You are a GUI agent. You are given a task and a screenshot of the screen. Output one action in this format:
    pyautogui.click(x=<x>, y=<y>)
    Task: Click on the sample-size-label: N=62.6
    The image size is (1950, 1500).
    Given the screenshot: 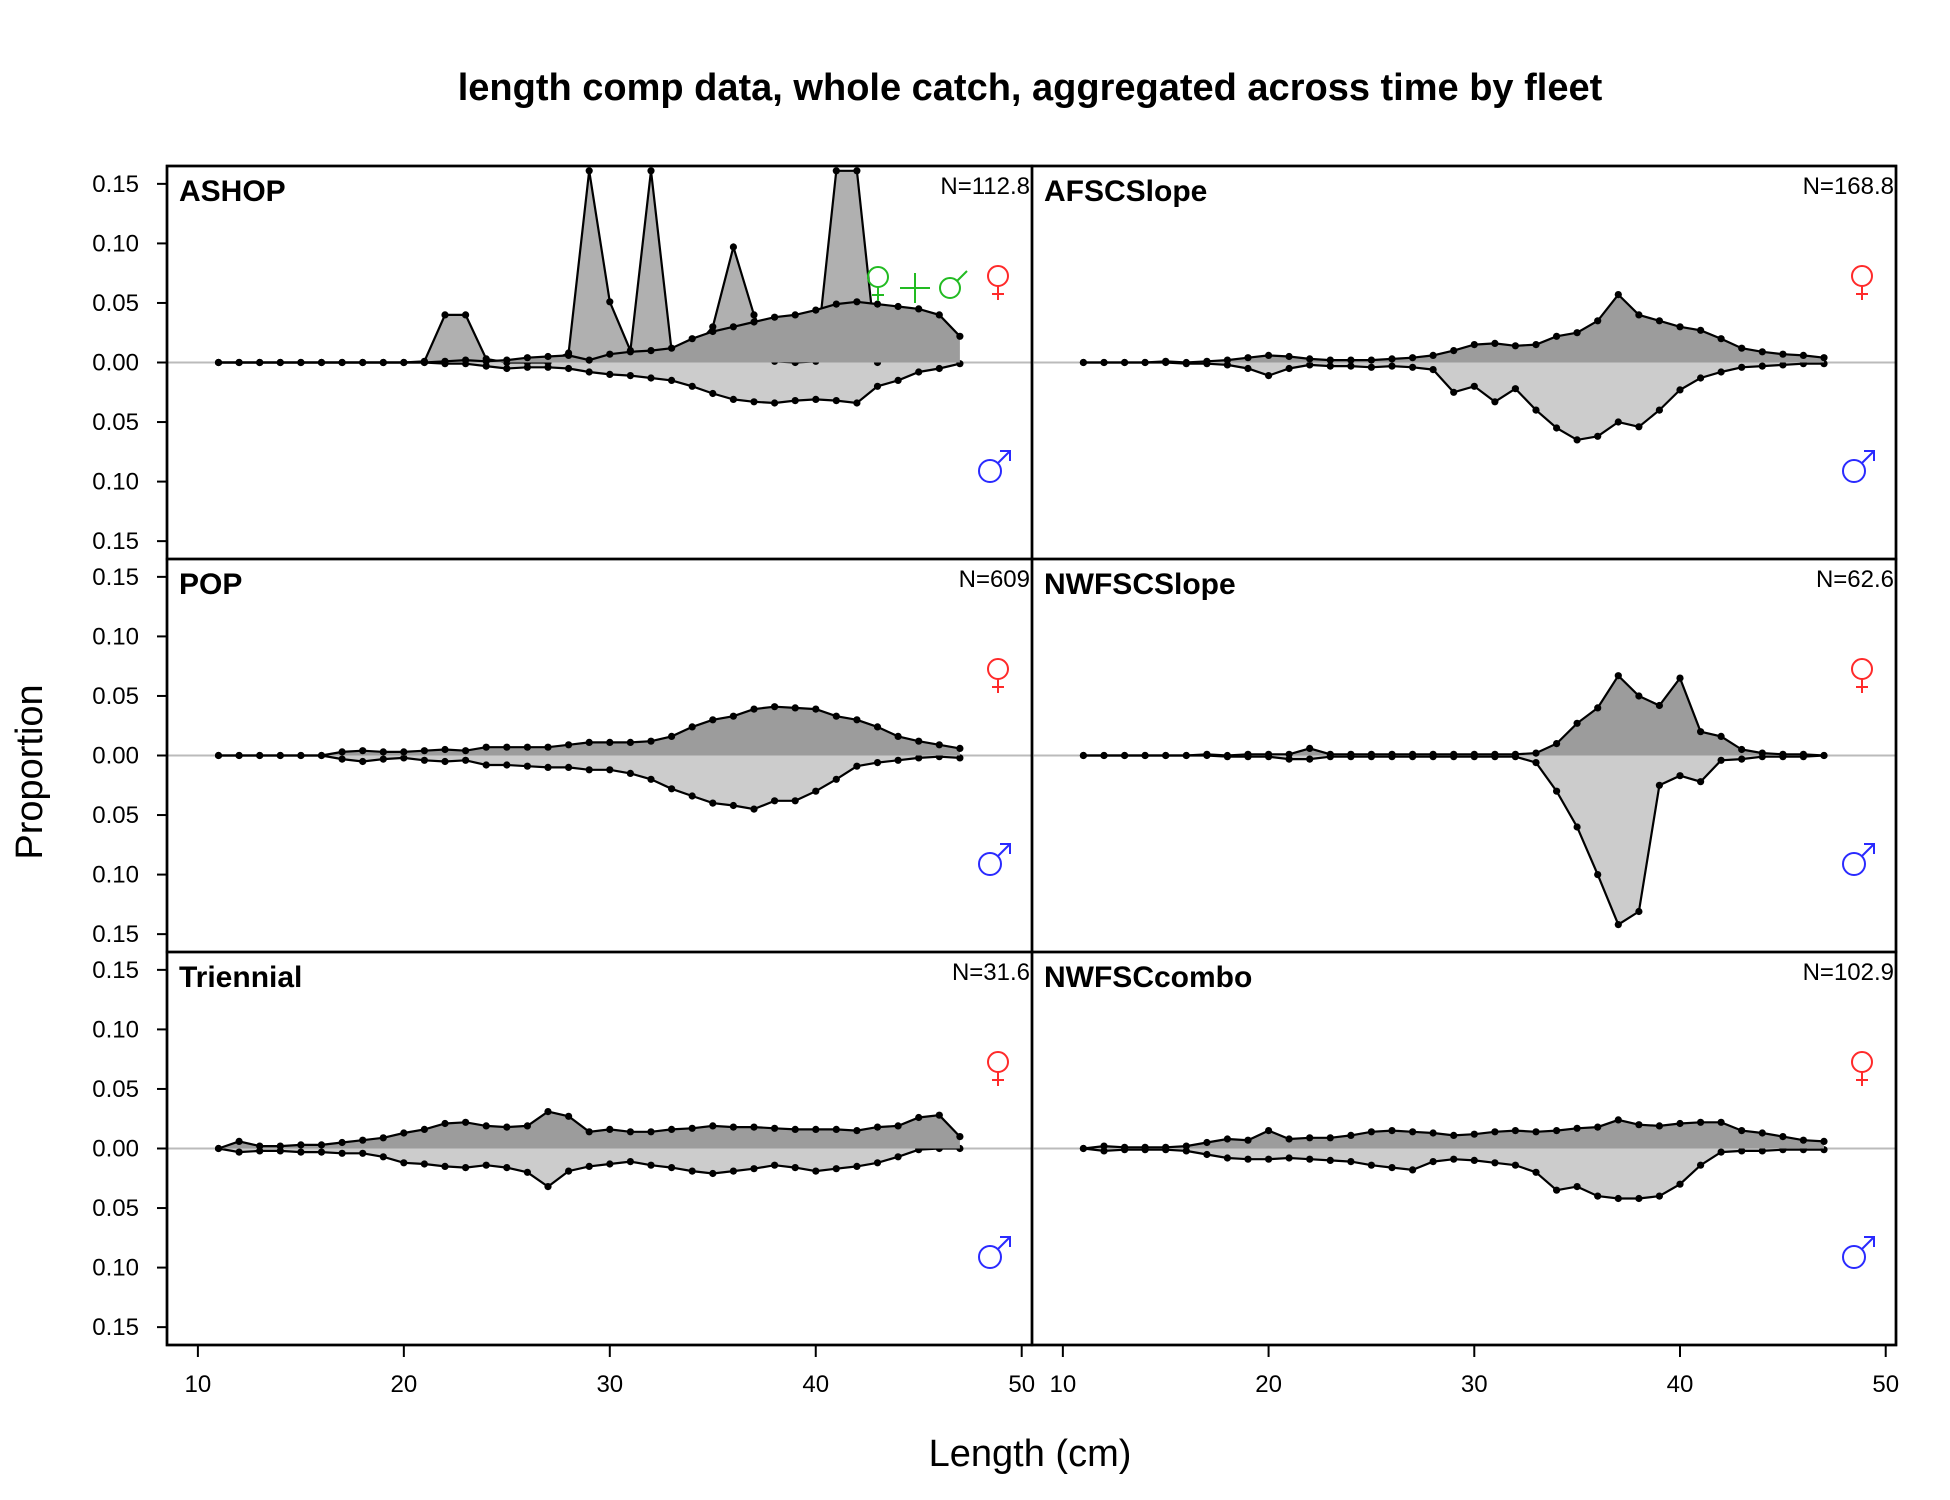 What is the action you would take?
    pyautogui.click(x=1855, y=579)
    